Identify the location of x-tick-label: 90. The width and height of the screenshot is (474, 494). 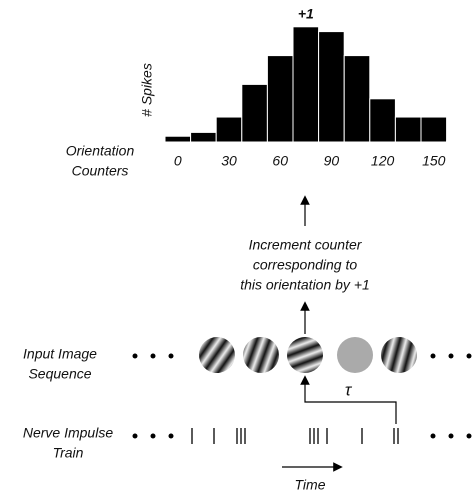
(332, 161).